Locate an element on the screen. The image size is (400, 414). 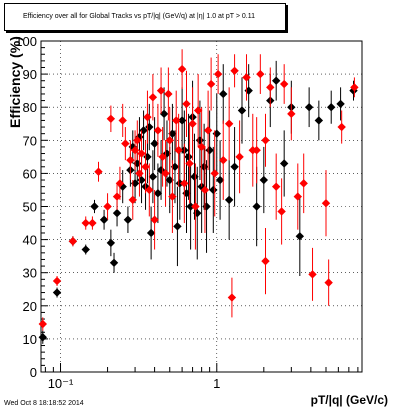
x-tick-label: 10⁻¹ is located at coordinates (61, 383).